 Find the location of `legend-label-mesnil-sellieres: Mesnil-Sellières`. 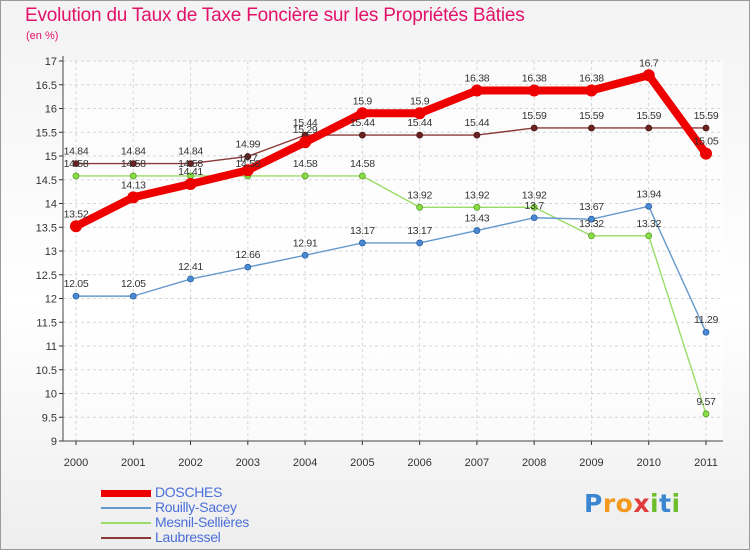

legend-label-mesnil-sellieres: Mesnil-Sellières is located at coordinates (202, 522).